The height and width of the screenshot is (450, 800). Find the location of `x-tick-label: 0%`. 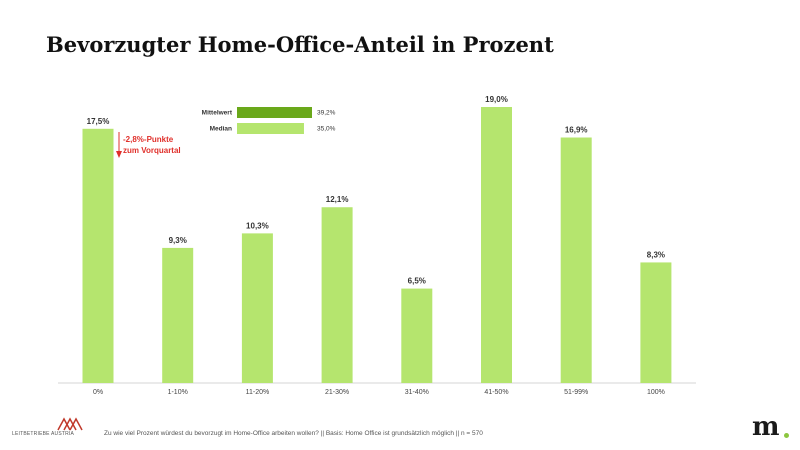

x-tick-label: 0% is located at coordinates (98, 392).